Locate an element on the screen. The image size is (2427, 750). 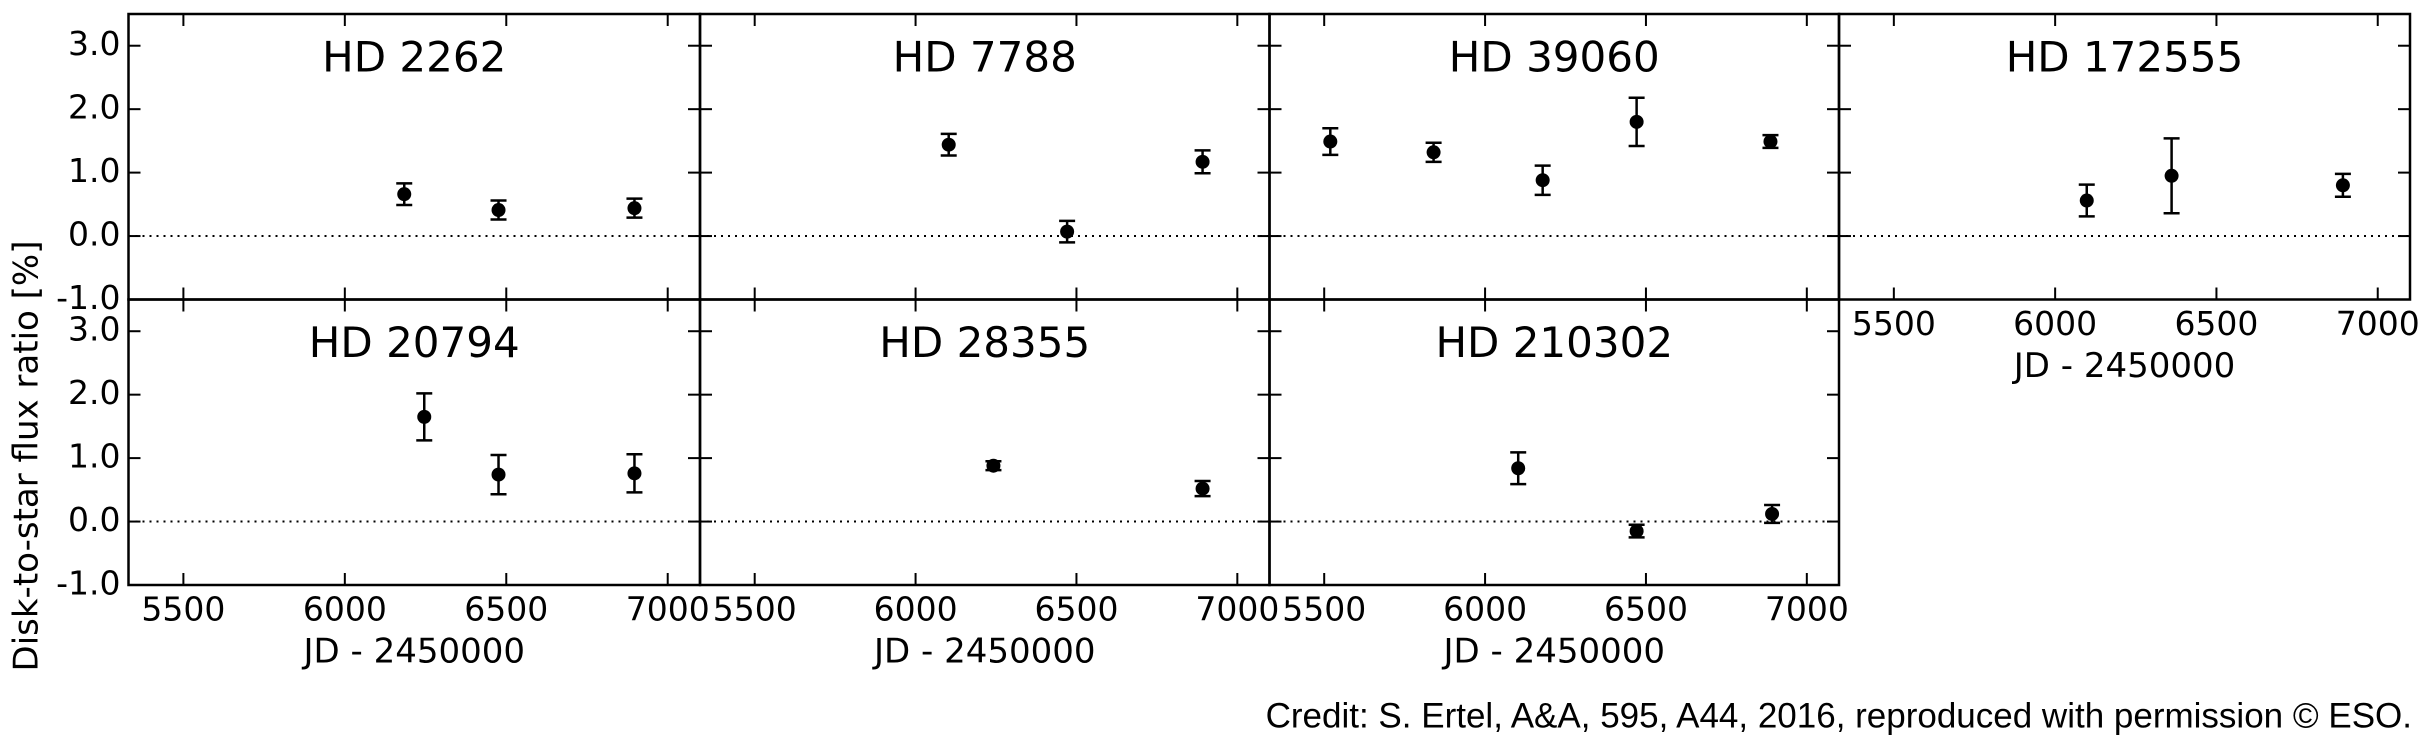
panel-title: HD 7788 is located at coordinates (985, 57).